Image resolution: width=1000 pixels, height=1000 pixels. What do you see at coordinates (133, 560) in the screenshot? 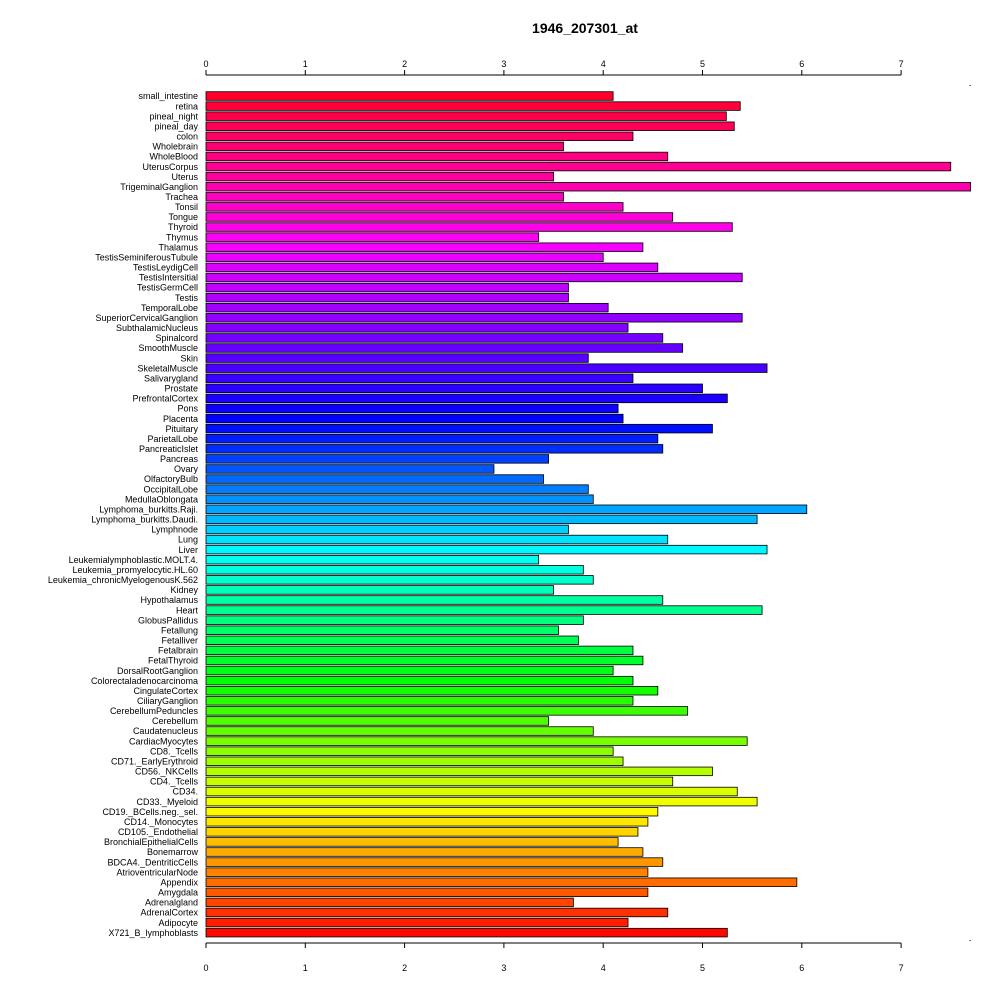
I see `category-label: Leukemialymphoblastic.MOLT.4.` at bounding box center [133, 560].